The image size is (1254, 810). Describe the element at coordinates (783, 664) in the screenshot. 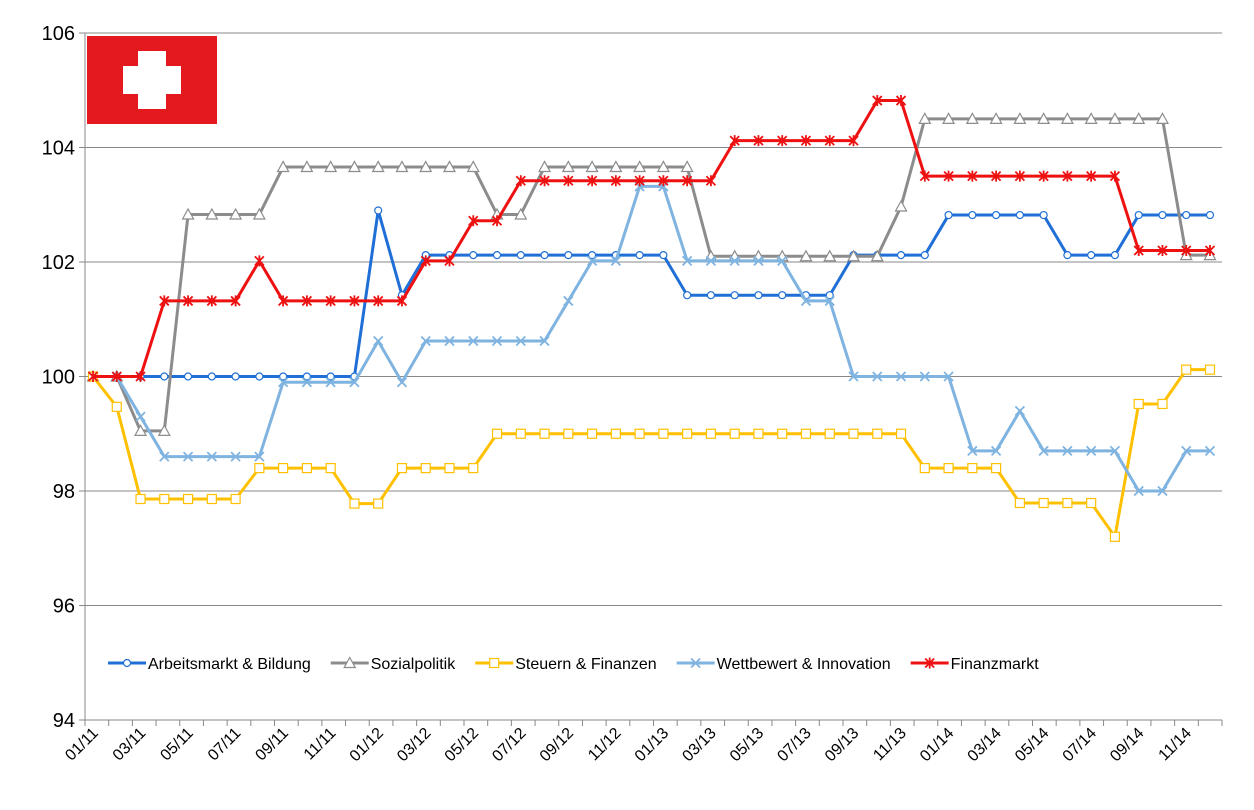

I see `legend-item: Wettbewert & Innovation` at that location.